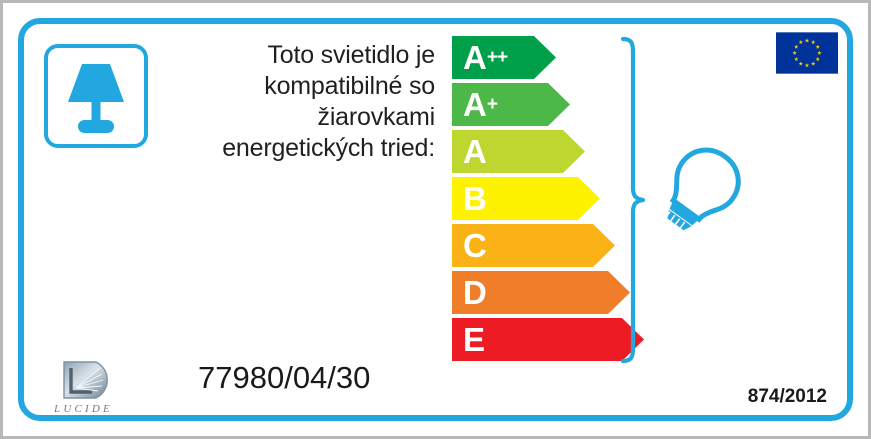 The height and width of the screenshot is (439, 871). I want to click on headline-line-2: kompatibilné so, so click(349, 86).